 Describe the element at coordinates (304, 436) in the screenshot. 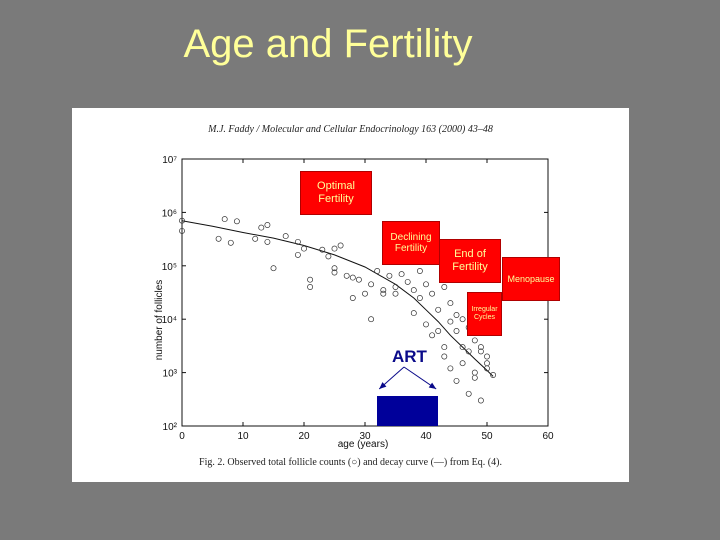

I see `x-tick-label: 20` at that location.